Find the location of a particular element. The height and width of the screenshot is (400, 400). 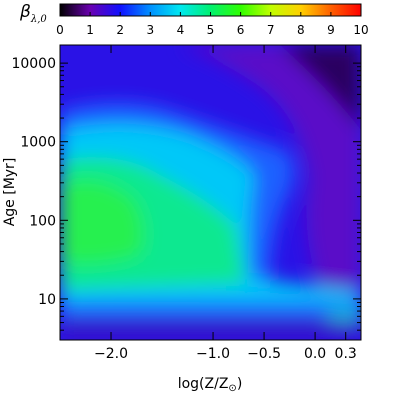

heatmap-region-lower-blue is located at coordinates (210, 307).